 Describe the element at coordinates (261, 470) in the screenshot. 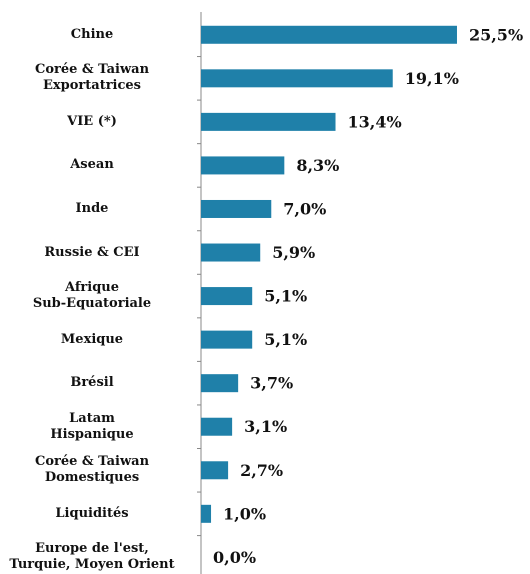

I see `value-label: 2,7%` at that location.